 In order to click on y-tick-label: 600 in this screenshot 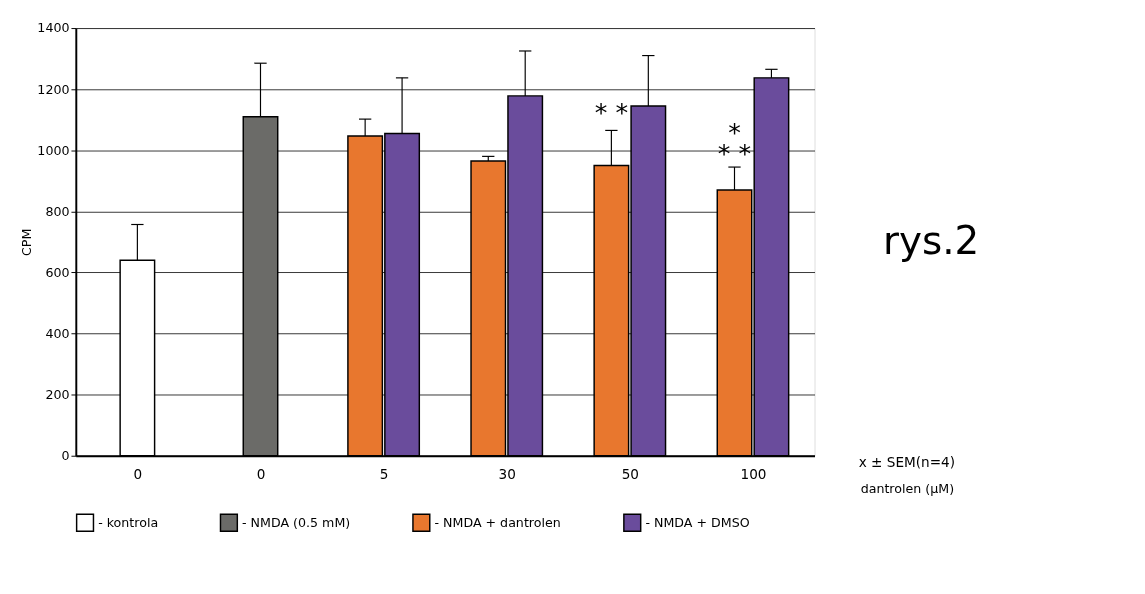, I will do `click(57, 272)`.